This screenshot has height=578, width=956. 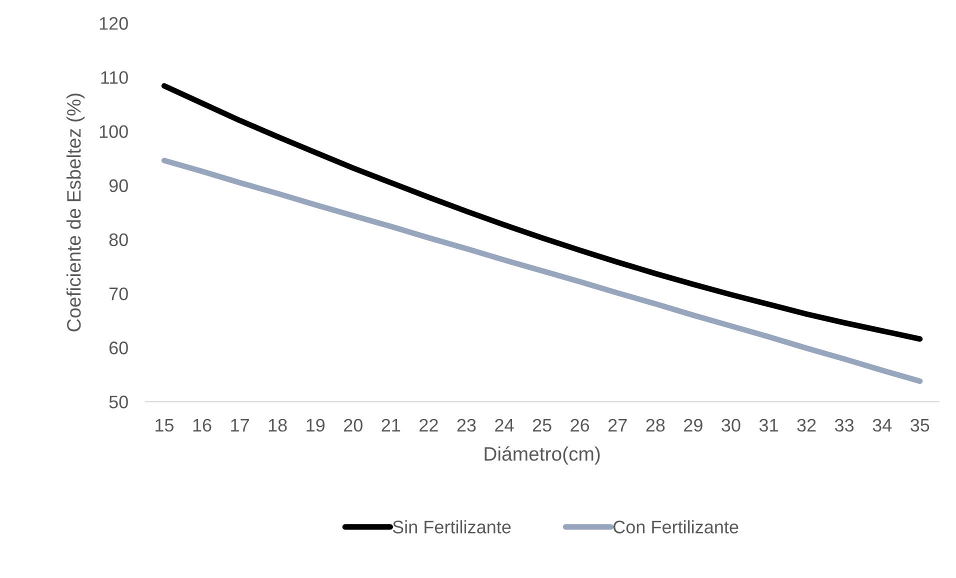 What do you see at coordinates (353, 425) in the screenshot?
I see `x-tick-label: 20` at bounding box center [353, 425].